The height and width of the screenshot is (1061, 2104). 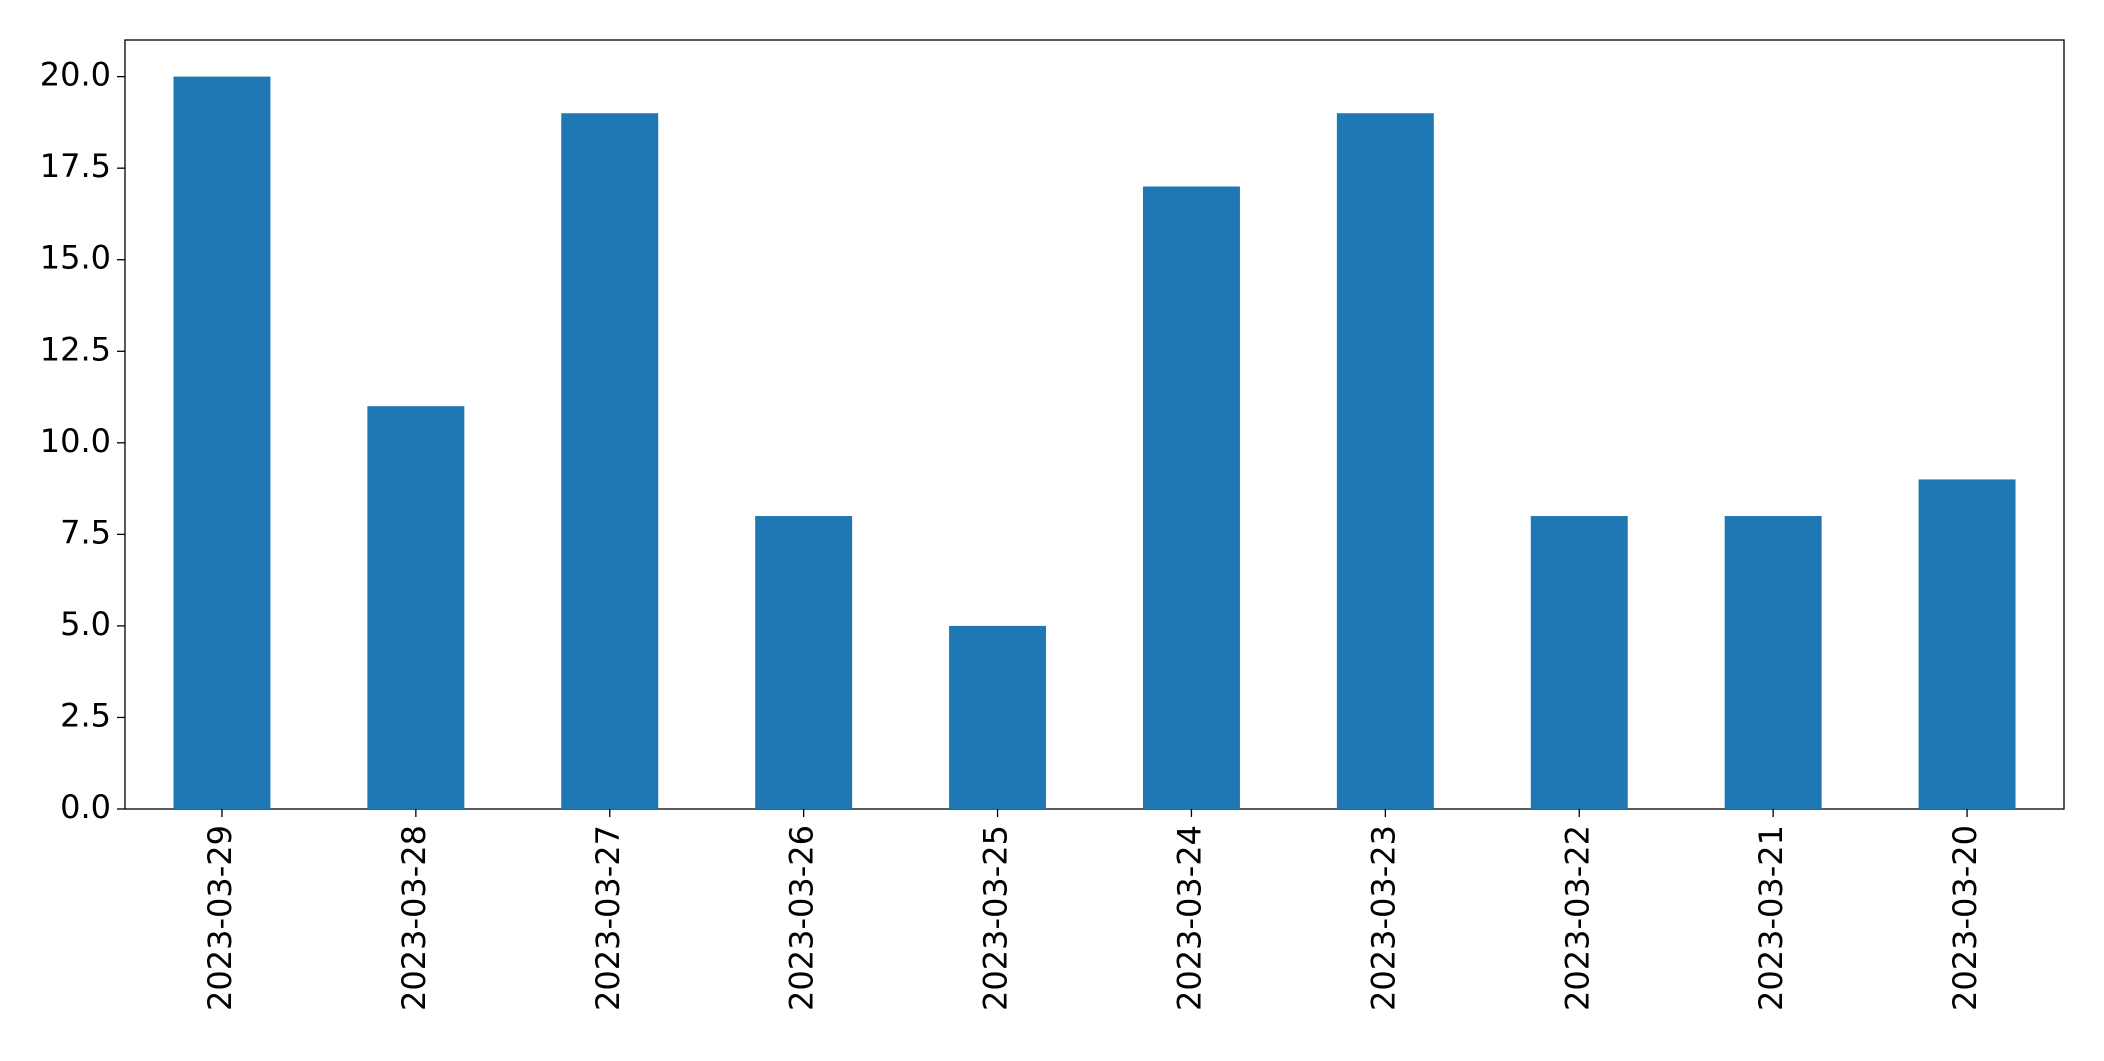 What do you see at coordinates (608, 918) in the screenshot?
I see `x-tick-label: 2023-03-27` at bounding box center [608, 918].